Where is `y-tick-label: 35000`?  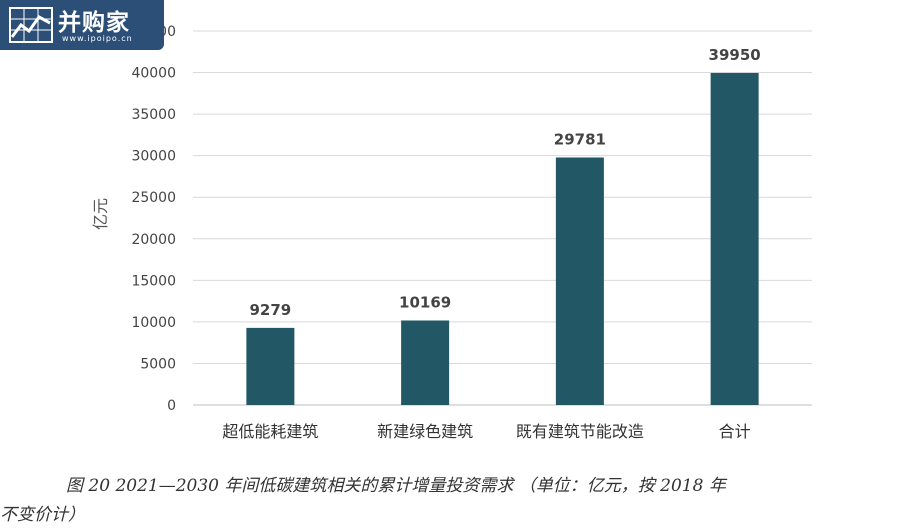 y-tick-label: 35000 is located at coordinates (153, 115).